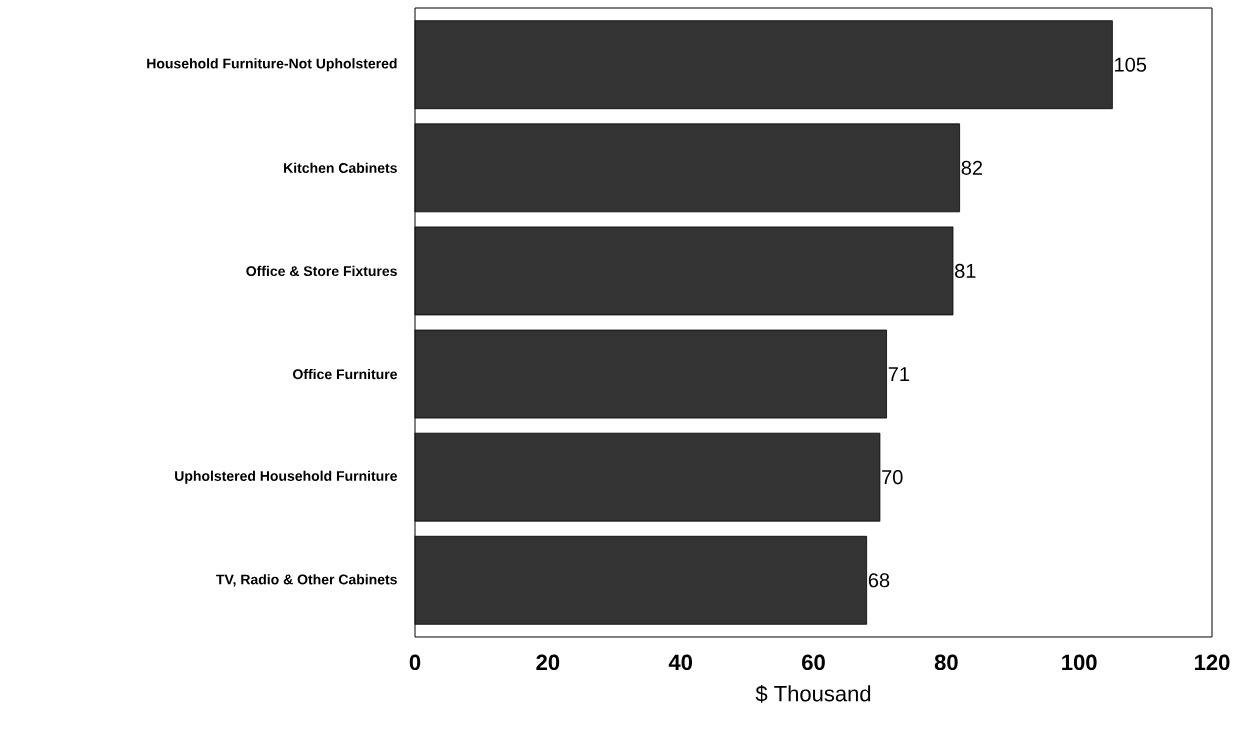 This screenshot has width=1253, height=755. I want to click on x-tick-label: 0, so click(415, 662).